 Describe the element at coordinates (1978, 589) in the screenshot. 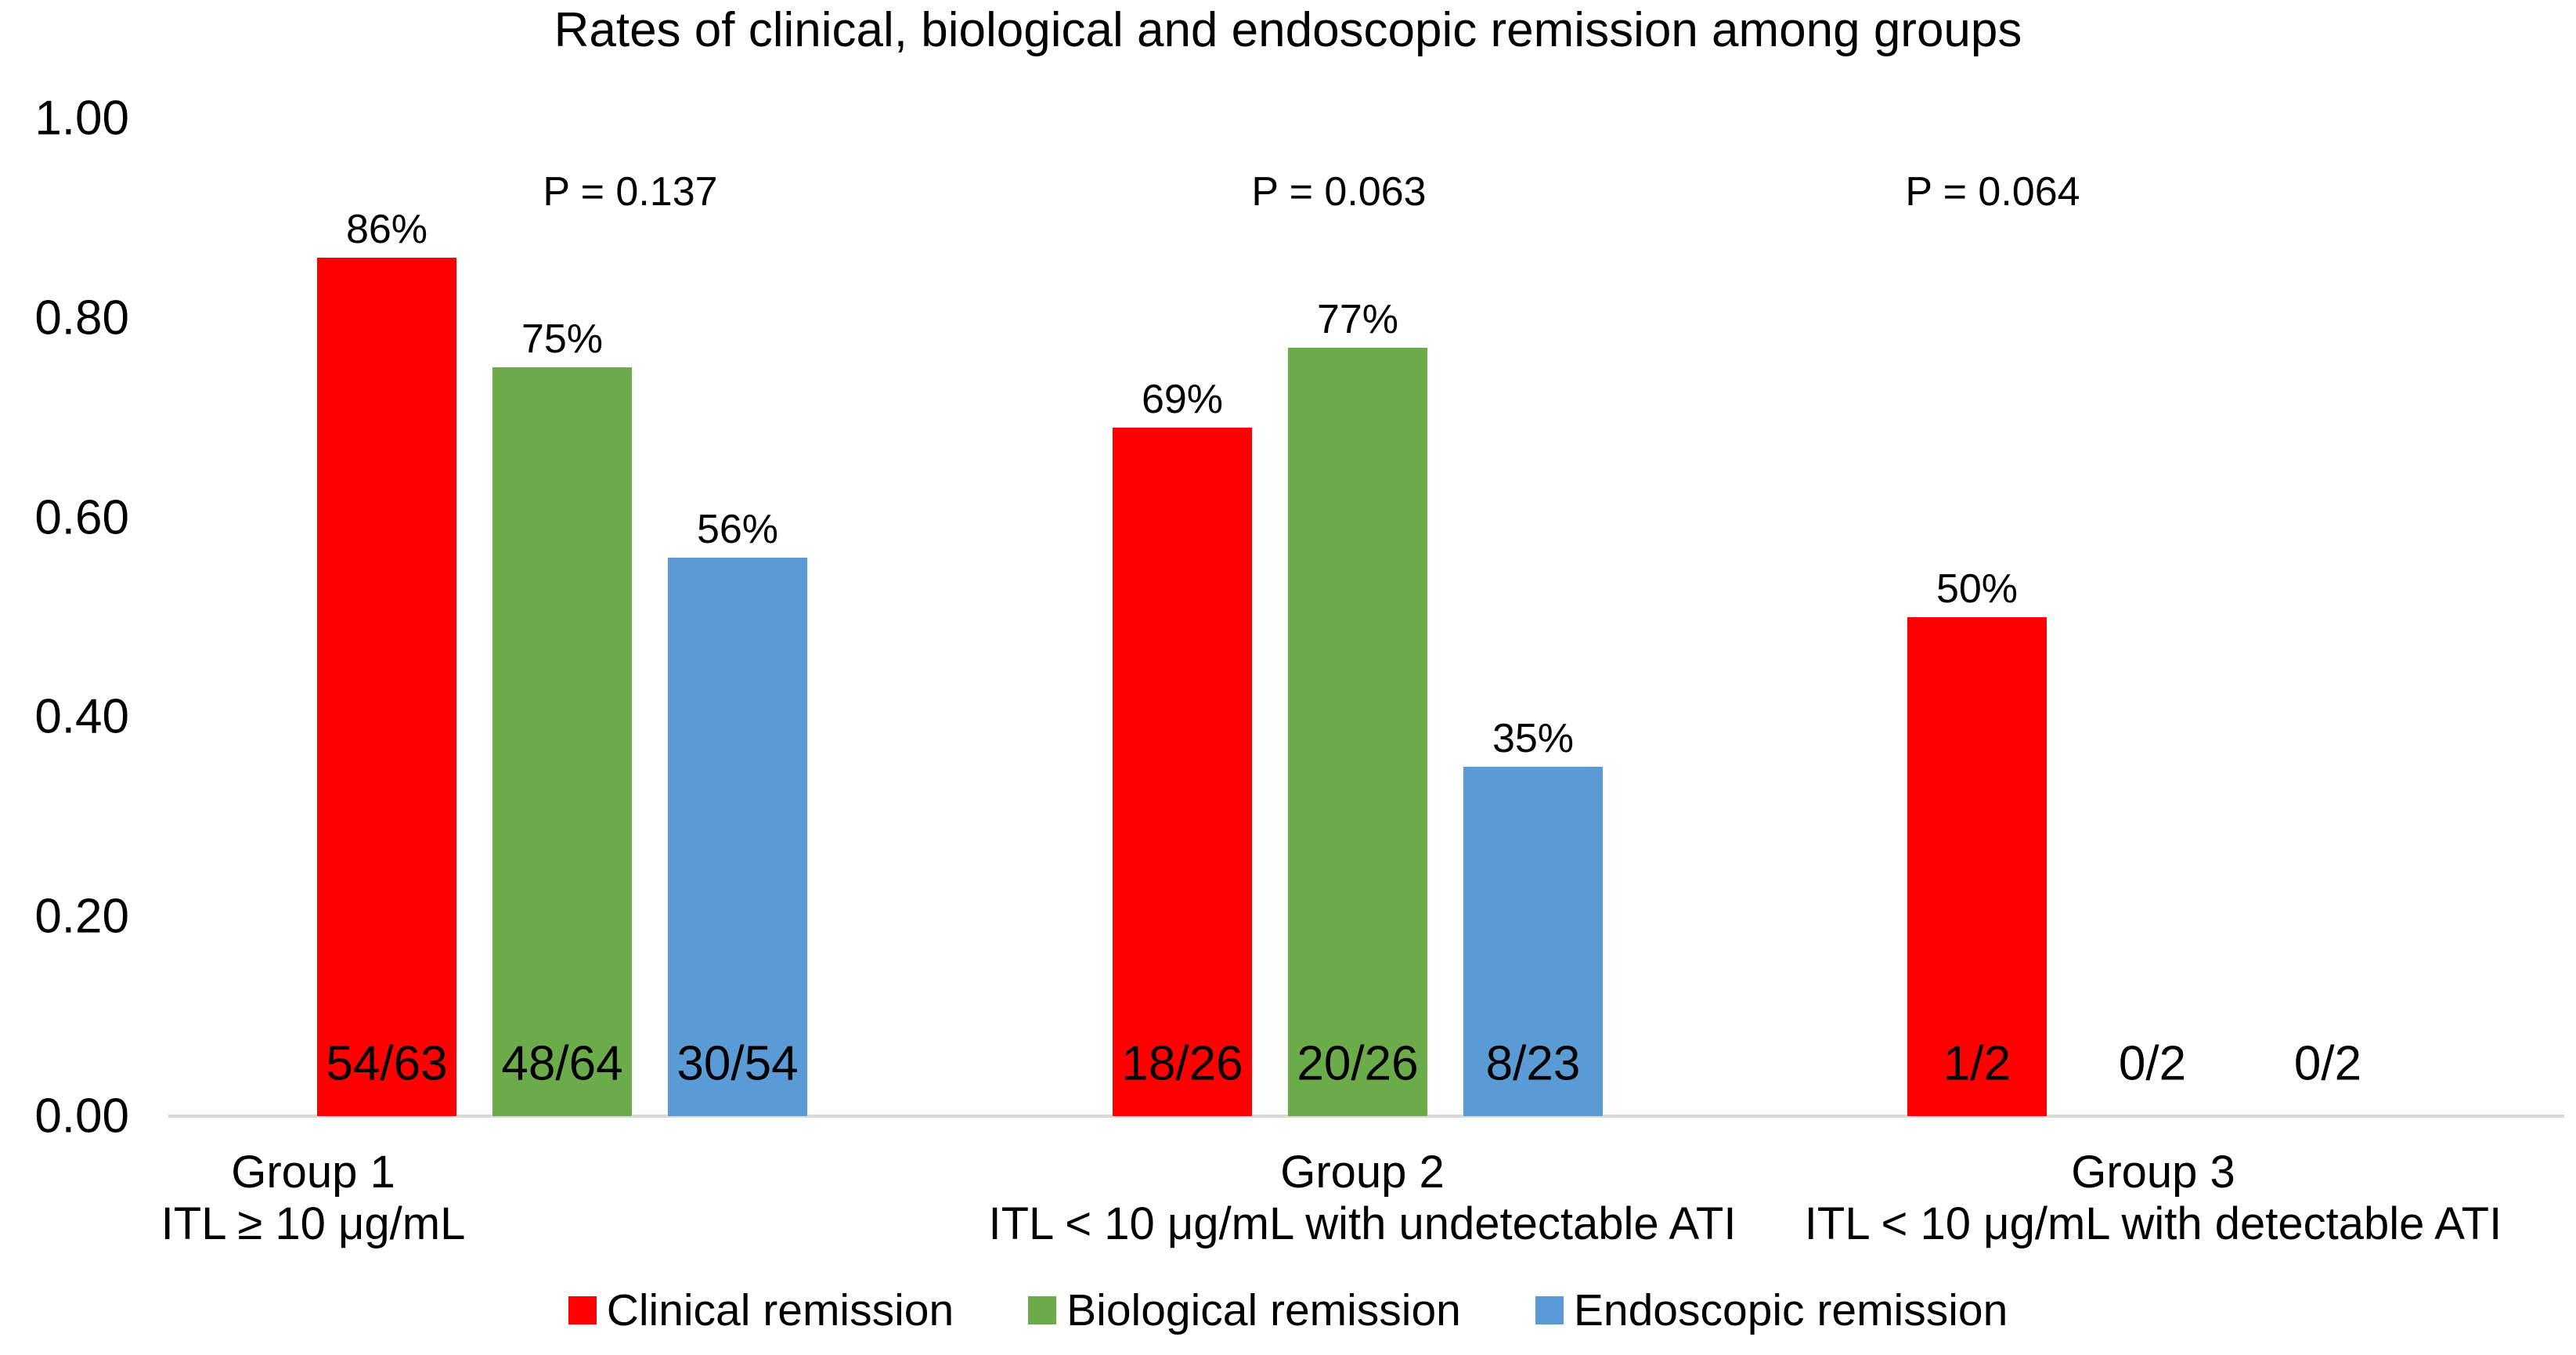

I see `bar-percent-label: 50%` at that location.